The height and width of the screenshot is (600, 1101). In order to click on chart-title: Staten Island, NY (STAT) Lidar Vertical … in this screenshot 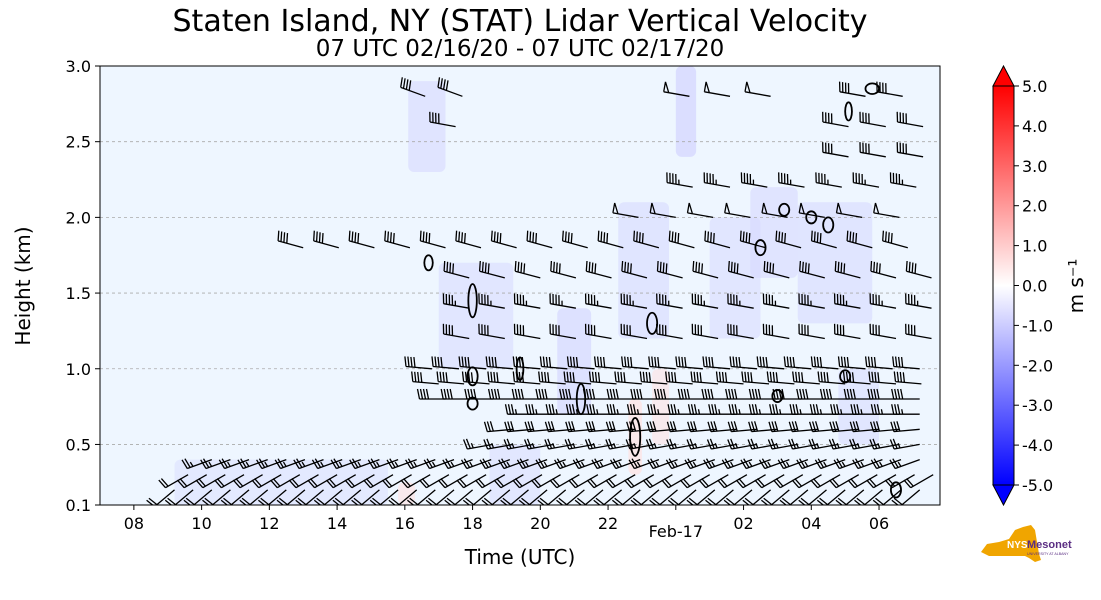, I will do `click(520, 21)`.